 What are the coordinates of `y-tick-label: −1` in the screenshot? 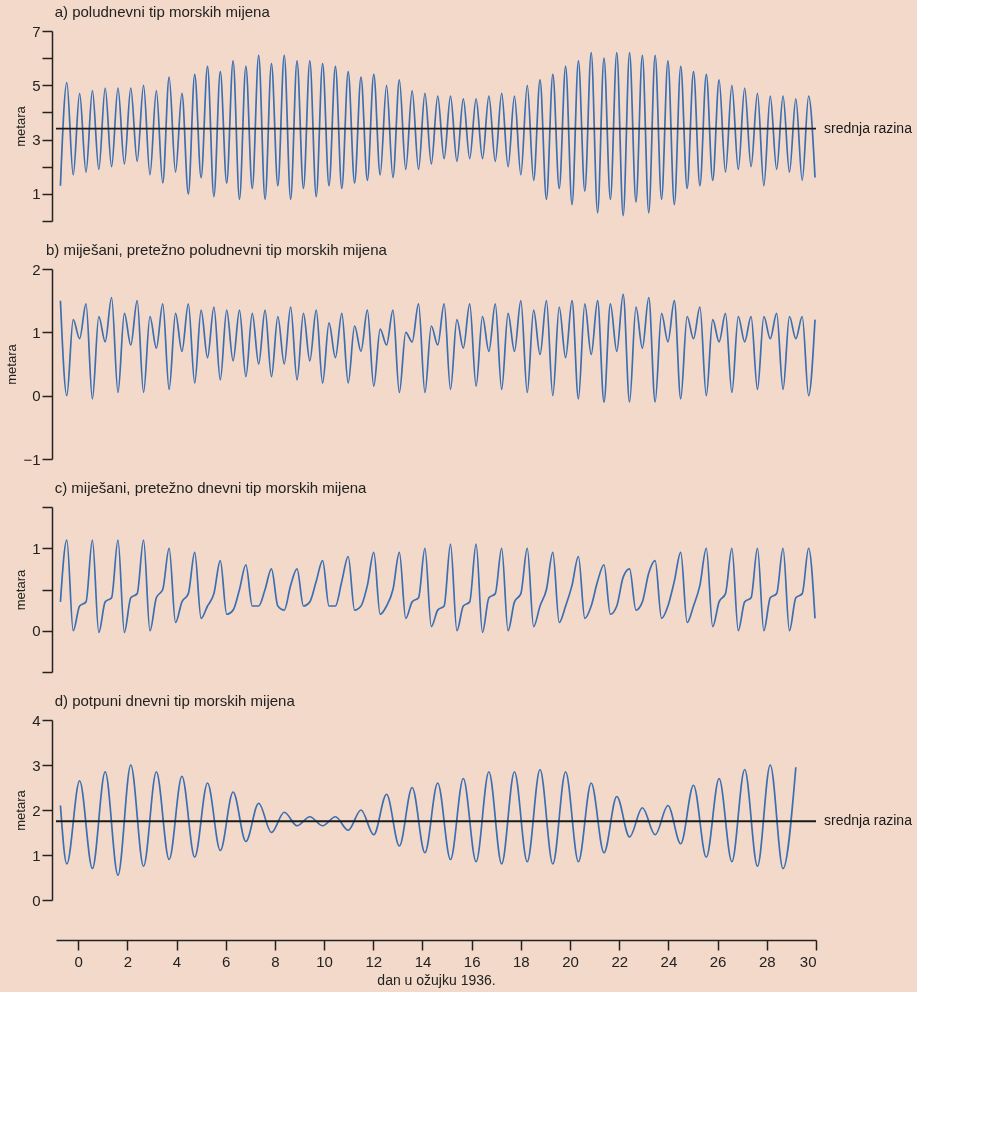 It's located at (32, 459).